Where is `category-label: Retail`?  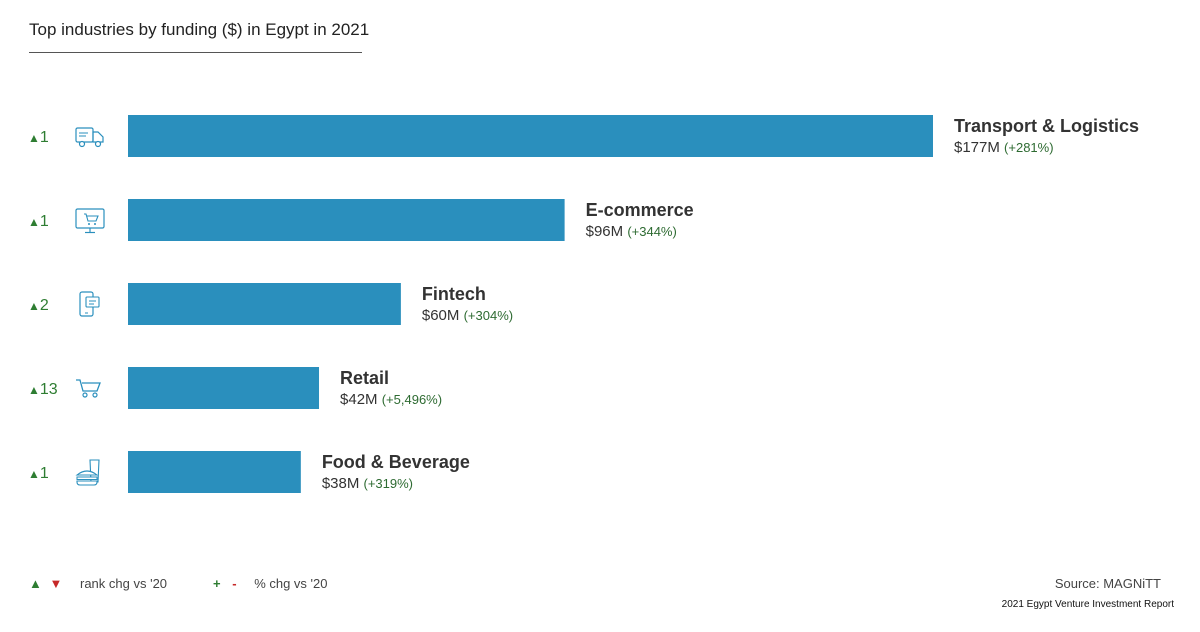
category-label: Retail is located at coordinates (364, 378).